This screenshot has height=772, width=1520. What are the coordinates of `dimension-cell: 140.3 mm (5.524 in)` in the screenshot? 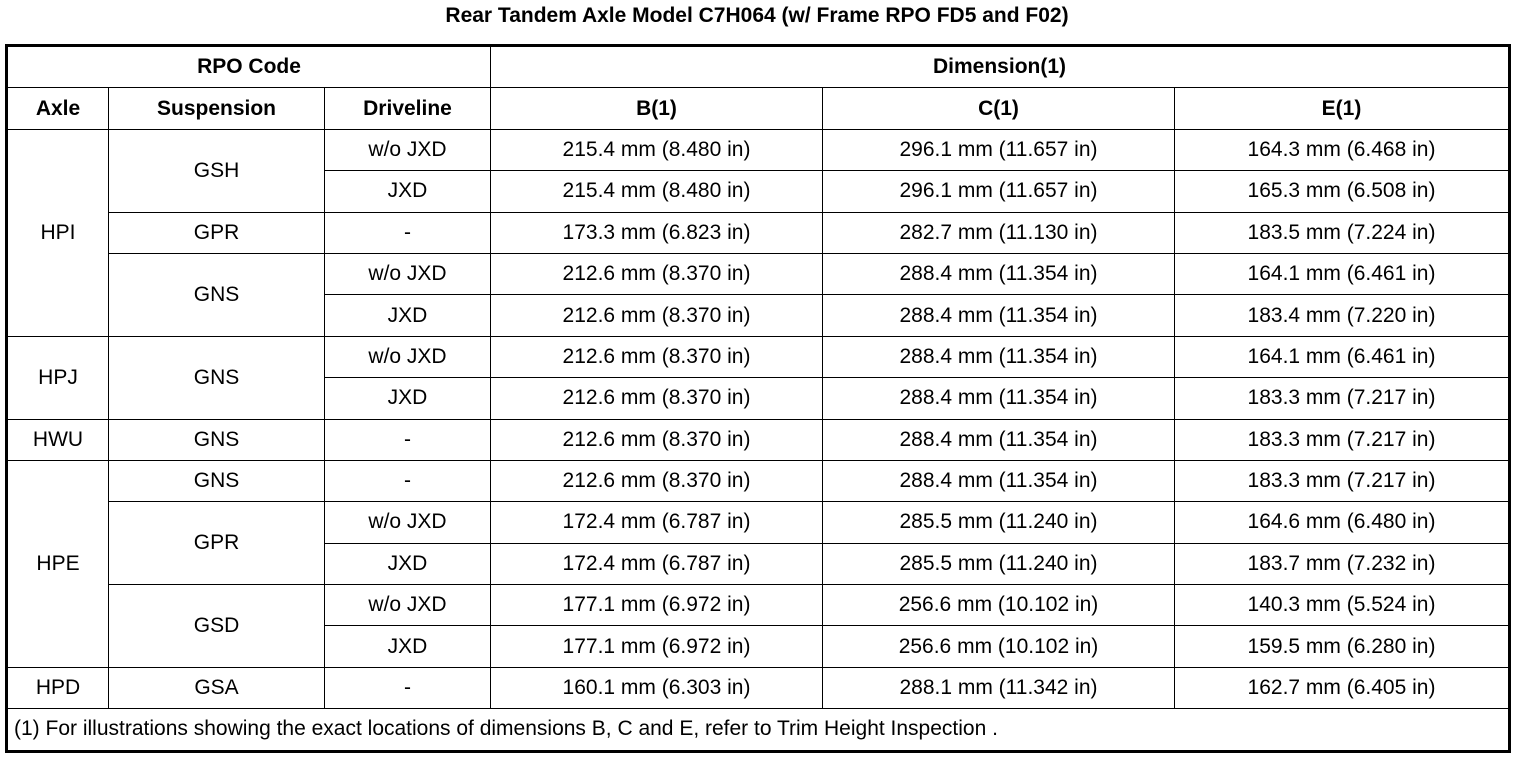 It's located at (1342, 605).